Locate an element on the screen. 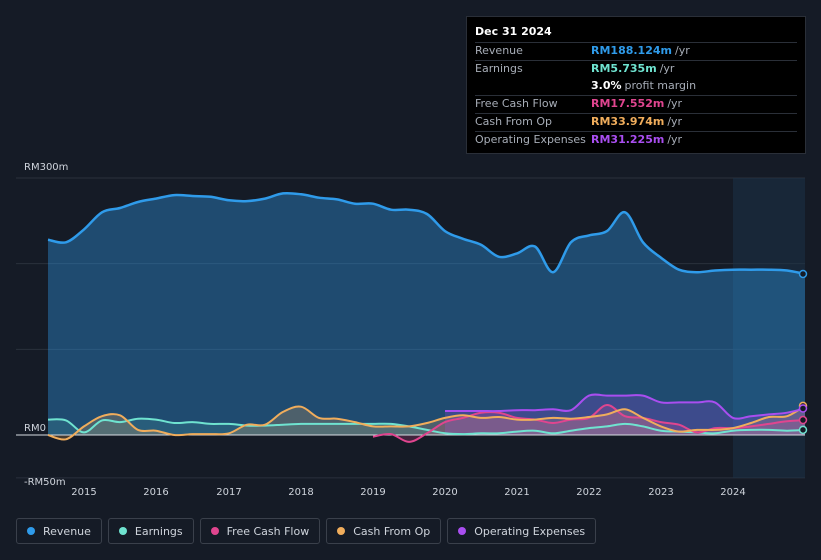 Image resolution: width=821 pixels, height=560 pixels. earnings-end-marker is located at coordinates (803, 430).